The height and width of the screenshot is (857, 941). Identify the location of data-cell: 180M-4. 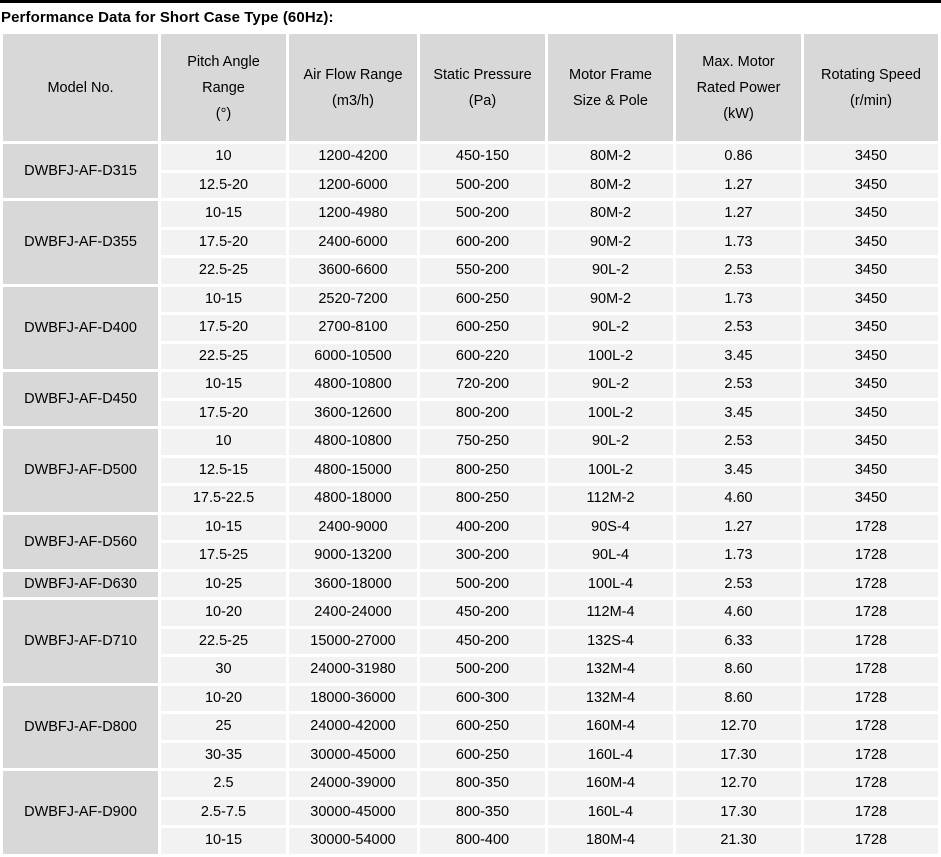
(610, 841).